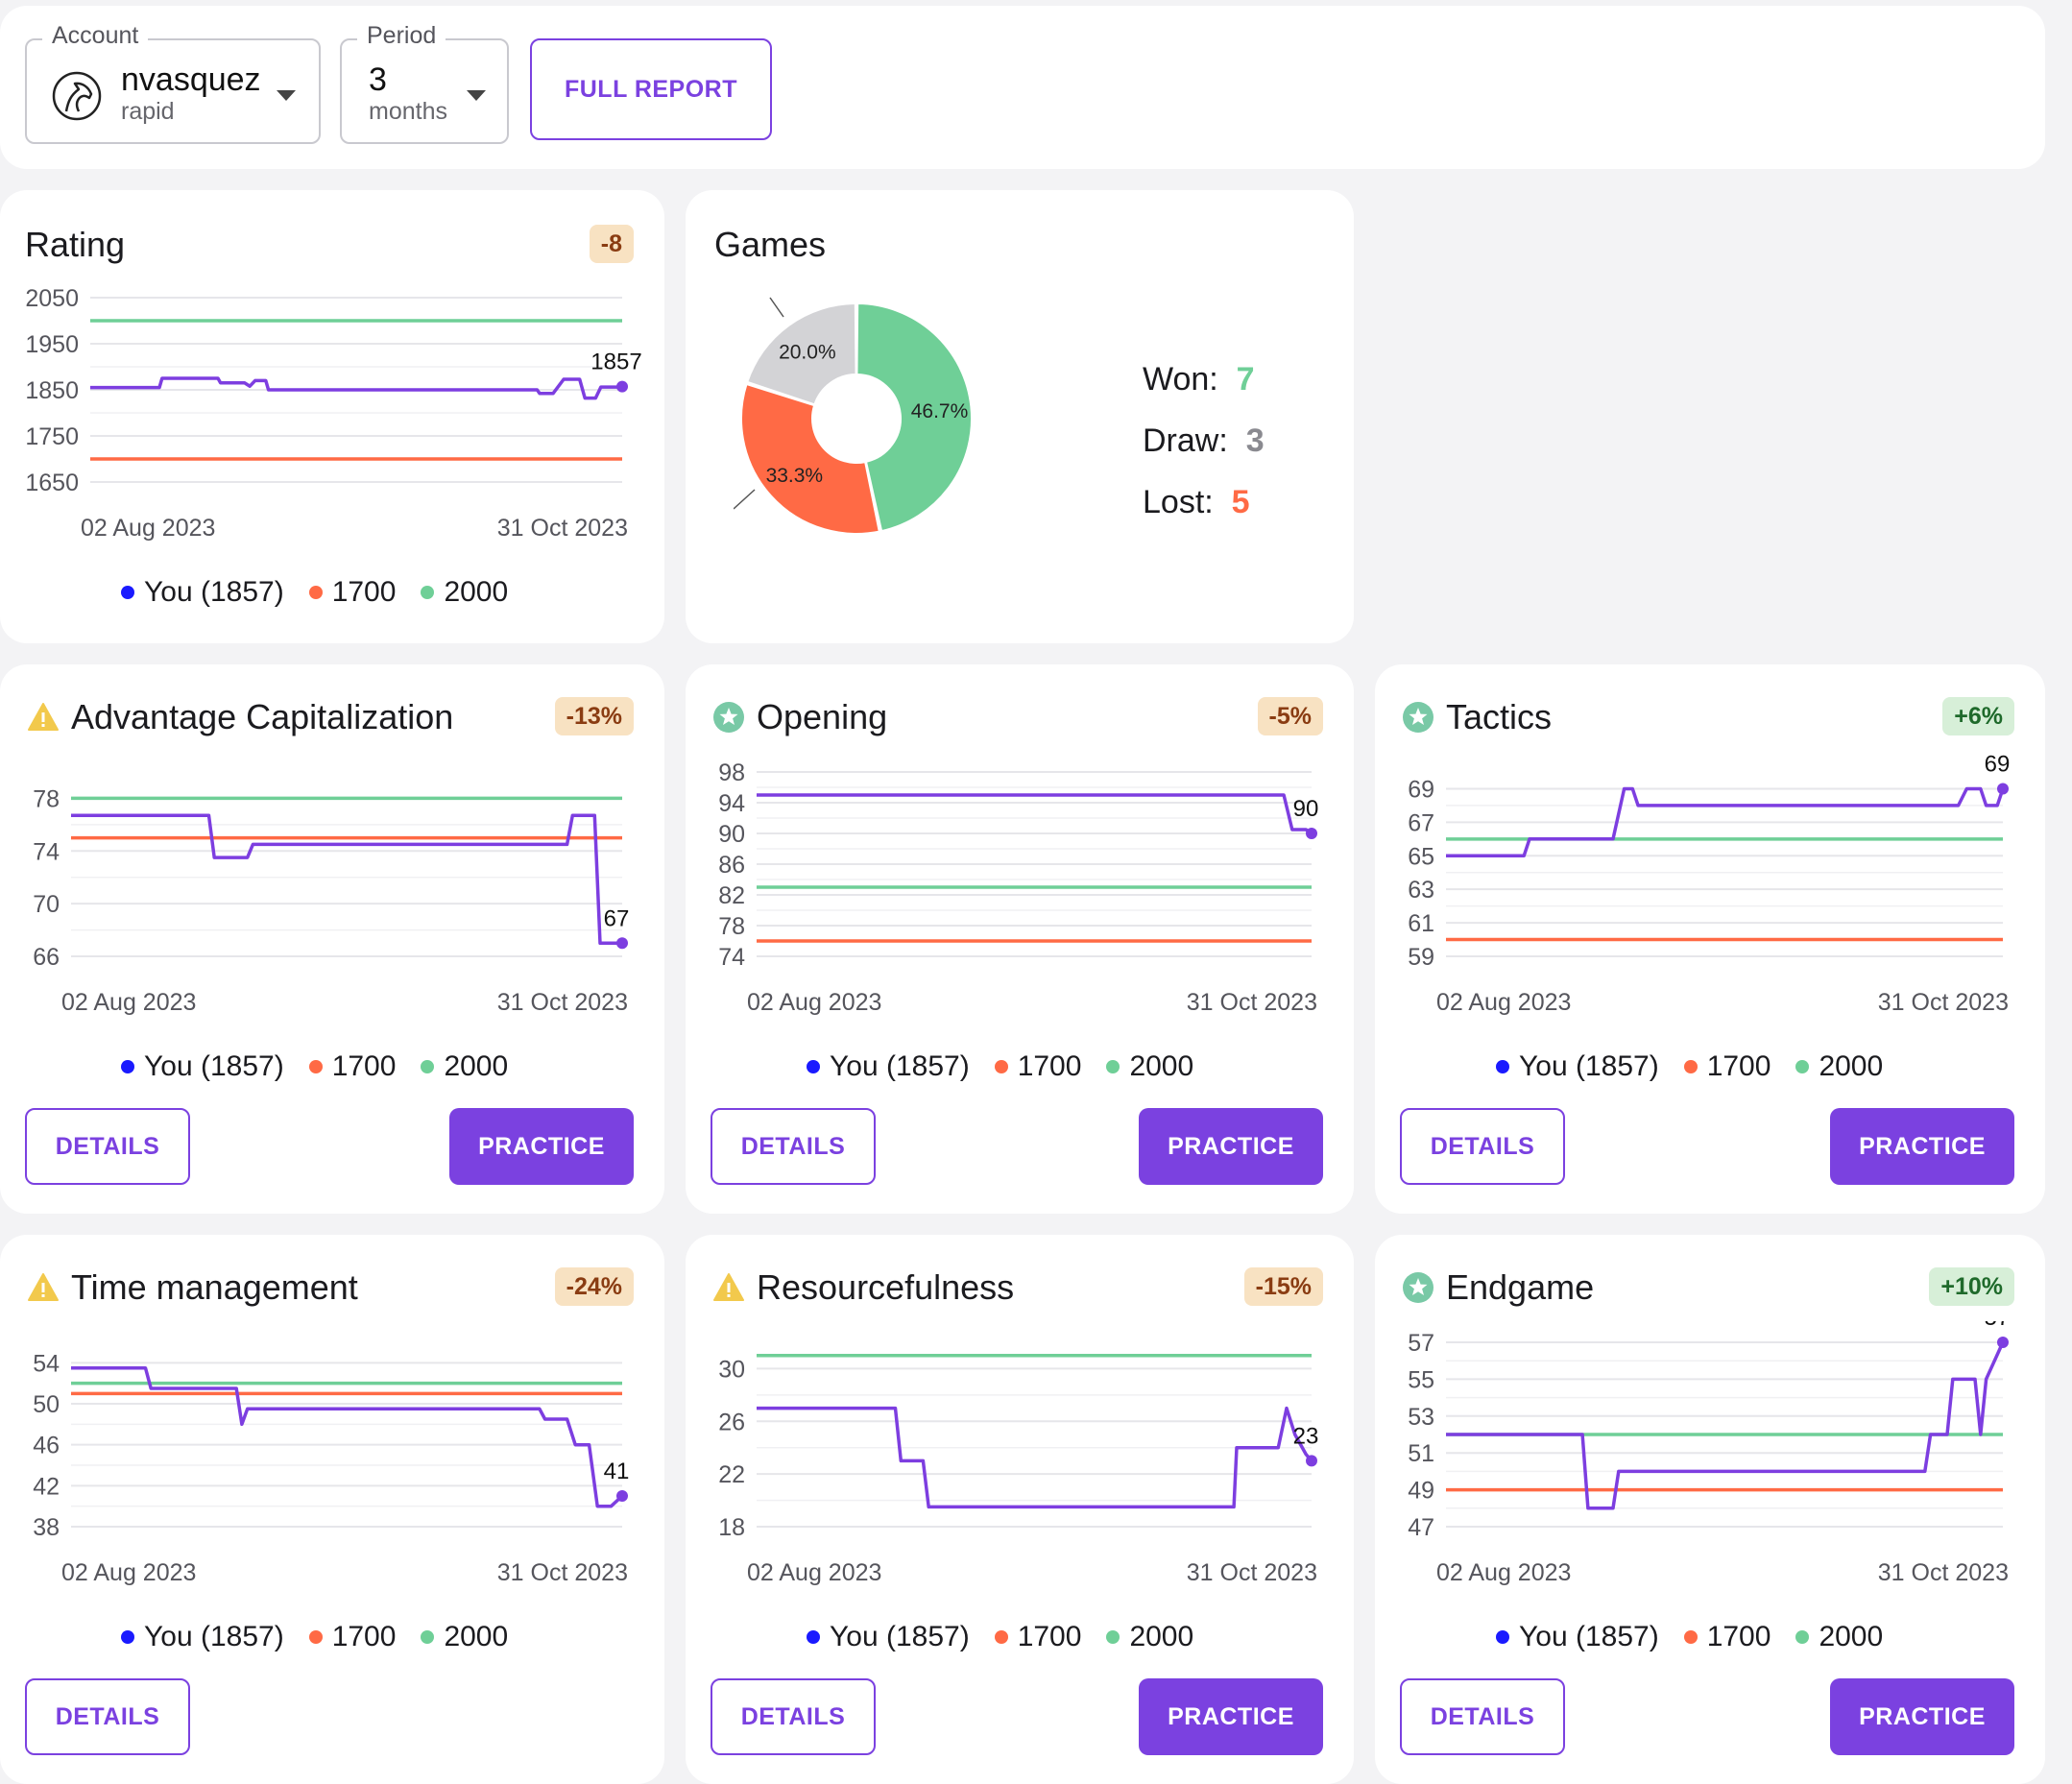  I want to click on y-tick-label: 61, so click(1421, 923).